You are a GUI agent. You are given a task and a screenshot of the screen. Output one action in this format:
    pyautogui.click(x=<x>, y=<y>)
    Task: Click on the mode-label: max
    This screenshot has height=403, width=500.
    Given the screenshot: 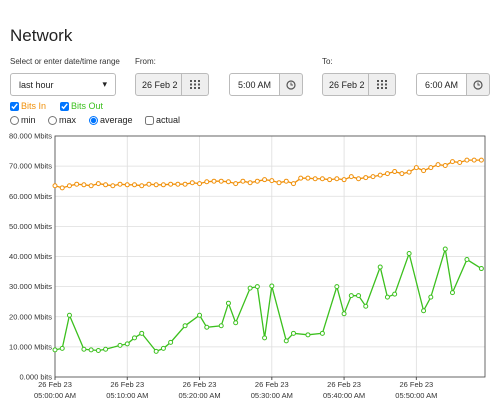 What is the action you would take?
    pyautogui.click(x=68, y=120)
    